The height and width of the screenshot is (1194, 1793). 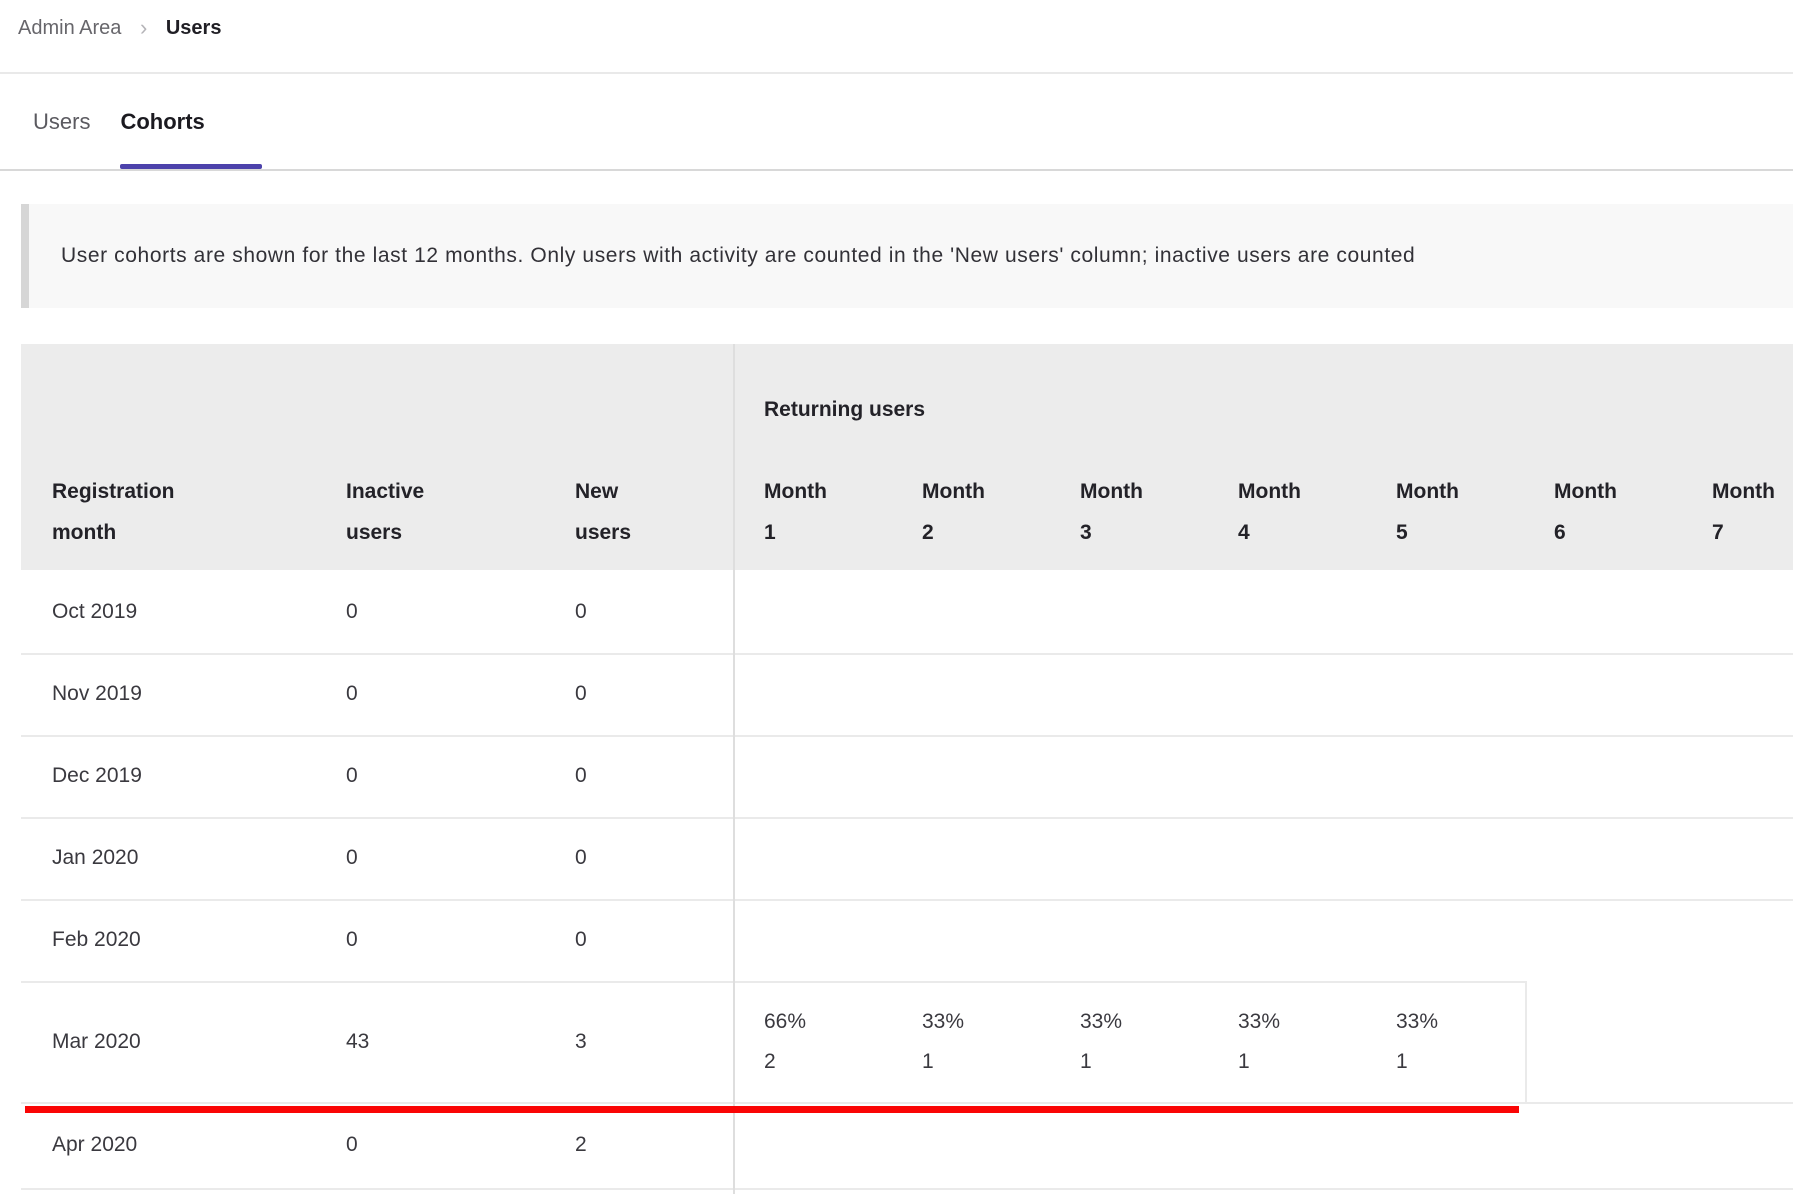 What do you see at coordinates (1585, 512) in the screenshot?
I see `column-header-month-6: Month 6` at bounding box center [1585, 512].